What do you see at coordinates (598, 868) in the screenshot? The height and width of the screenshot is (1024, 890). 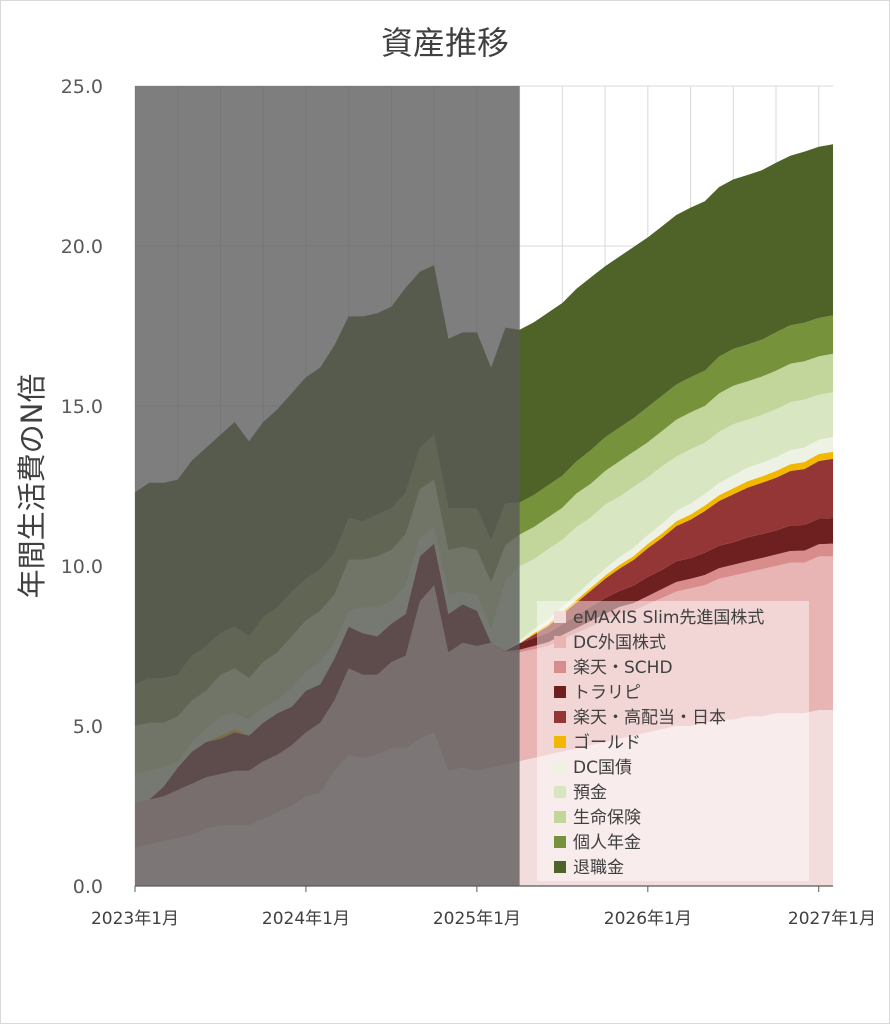 I see `legend-entry: 退職金` at bounding box center [598, 868].